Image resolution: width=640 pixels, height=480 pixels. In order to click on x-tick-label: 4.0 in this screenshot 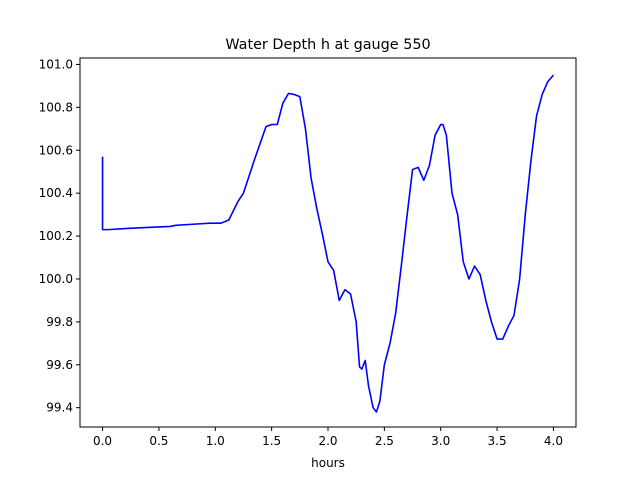, I will do `click(553, 441)`.